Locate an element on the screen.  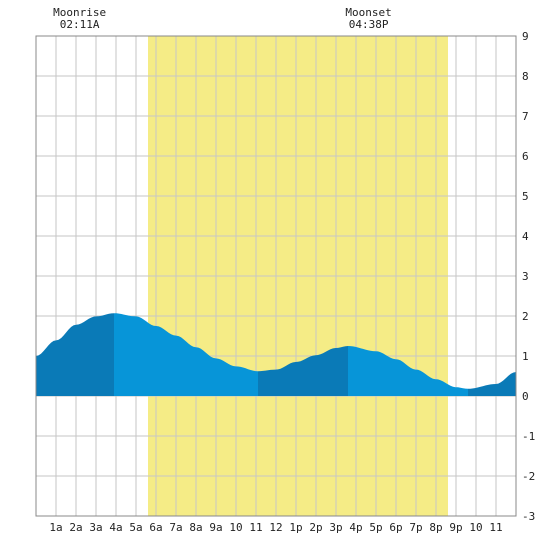
x-tick-label: 3p is located at coordinates (335, 527).